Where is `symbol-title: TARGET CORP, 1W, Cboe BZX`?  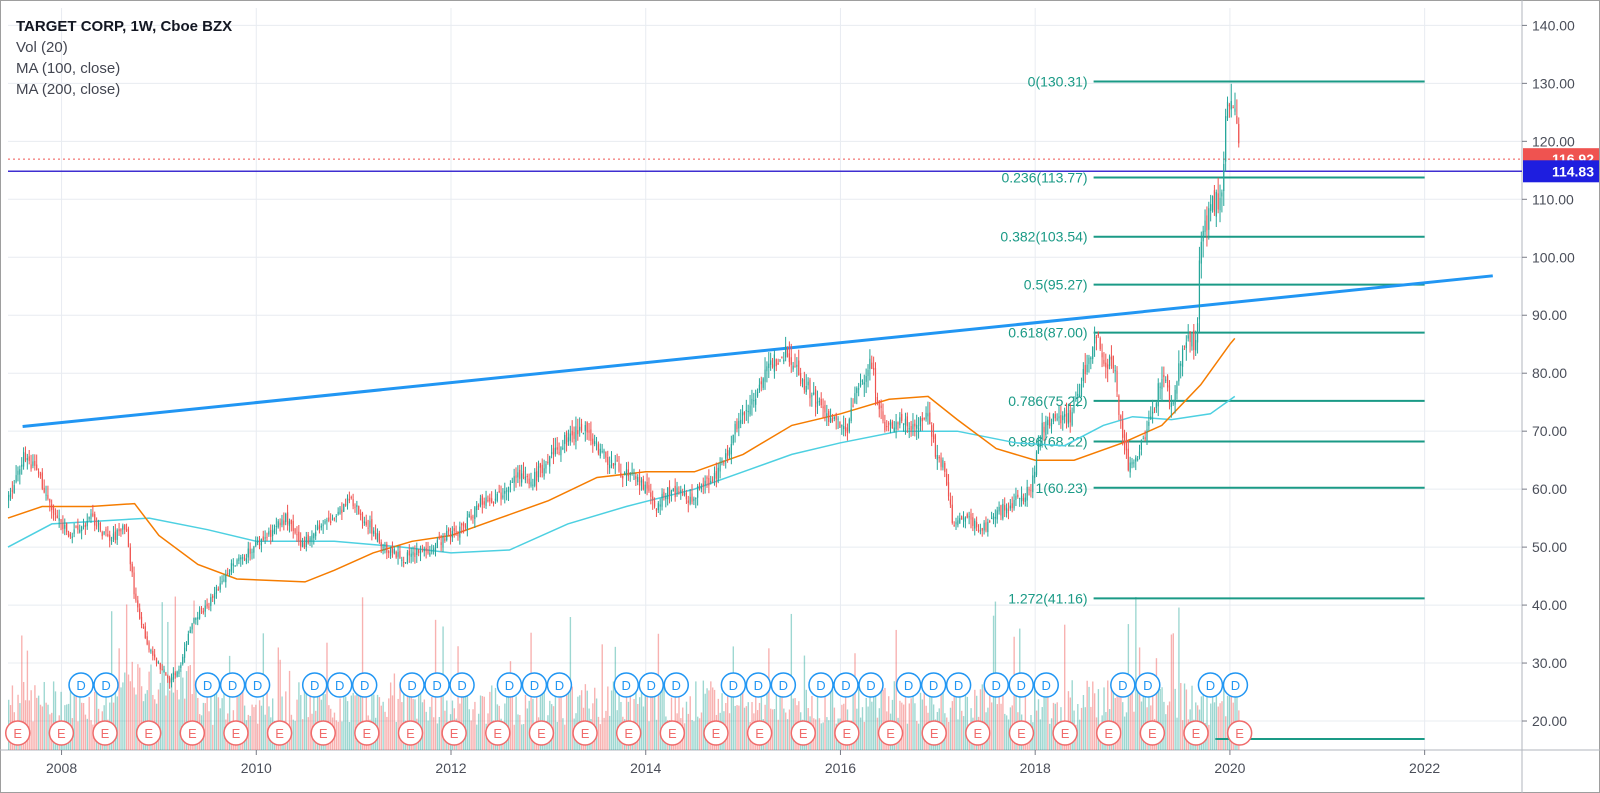 symbol-title: TARGET CORP, 1W, Cboe BZX is located at coordinates (124, 26).